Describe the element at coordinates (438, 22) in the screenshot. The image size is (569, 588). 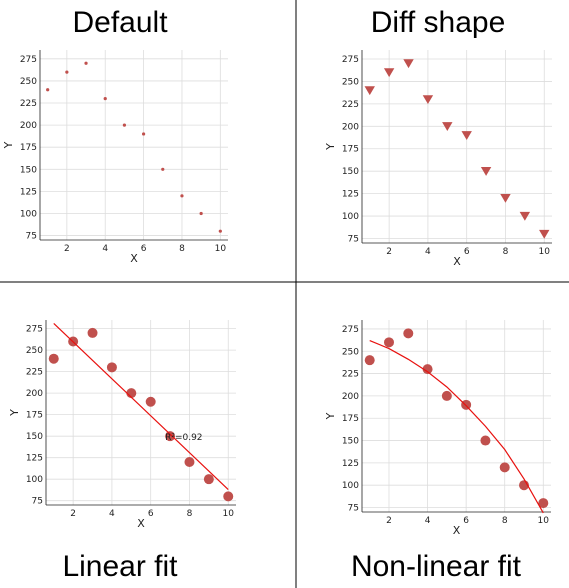
I see `panel-title-diff-shape: Diff shape` at that location.